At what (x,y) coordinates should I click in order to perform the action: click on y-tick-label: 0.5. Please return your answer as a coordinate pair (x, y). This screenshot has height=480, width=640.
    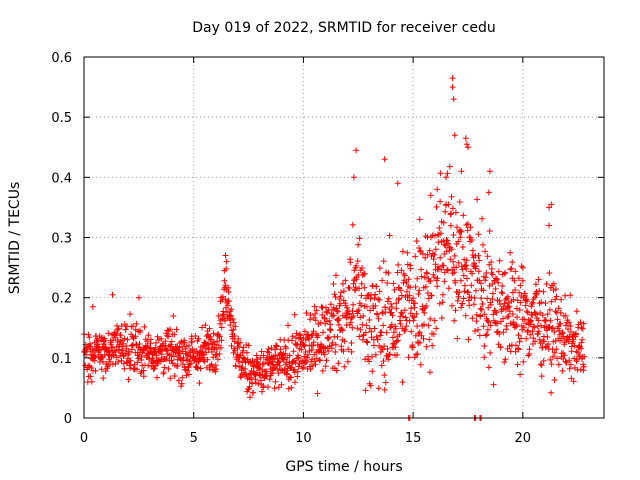
    Looking at the image, I should click on (61, 118).